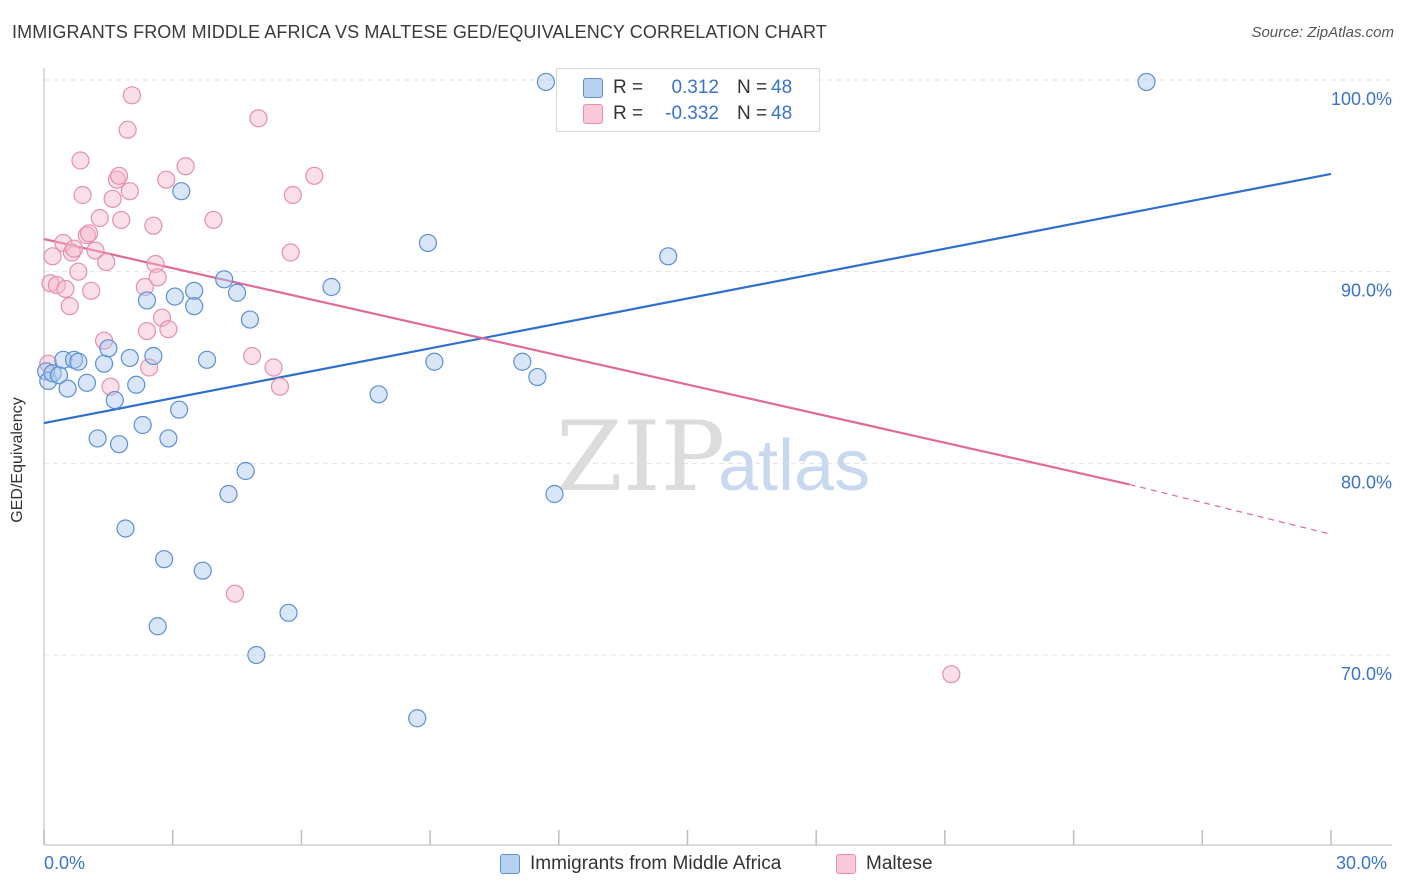 The height and width of the screenshot is (892, 1406). What do you see at coordinates (1361, 99) in the screenshot?
I see `y-tick-label: 100.0%` at bounding box center [1361, 99].